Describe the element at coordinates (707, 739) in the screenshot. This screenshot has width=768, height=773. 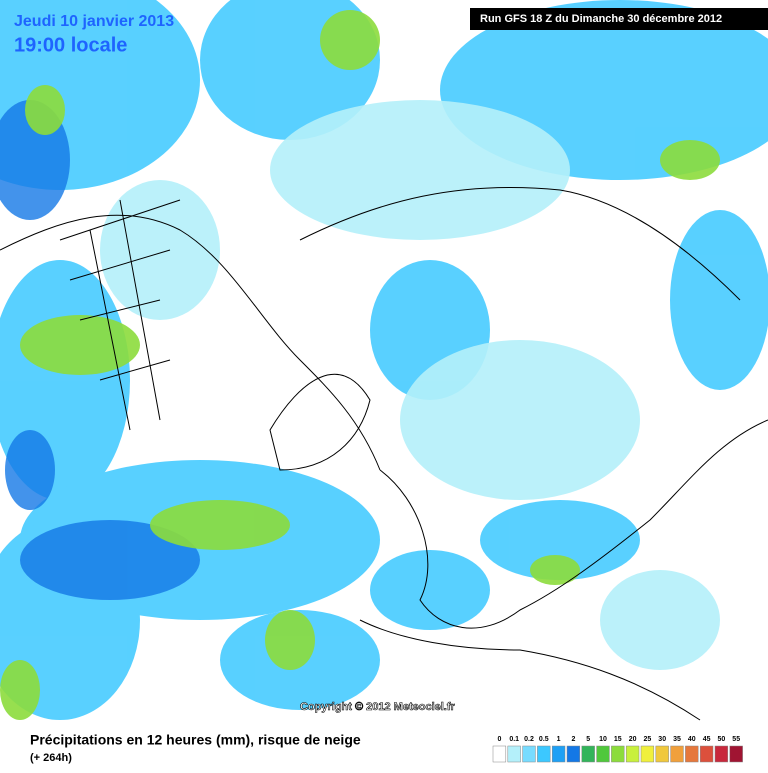
I see `legend-label: 45` at that location.